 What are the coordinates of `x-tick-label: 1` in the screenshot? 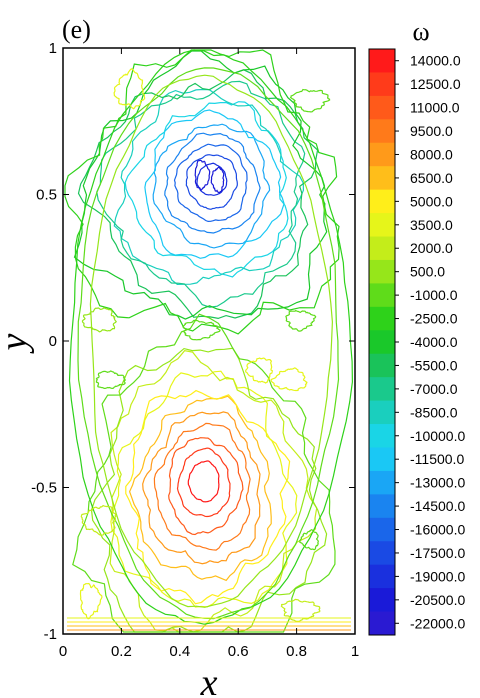 It's located at (355, 651).